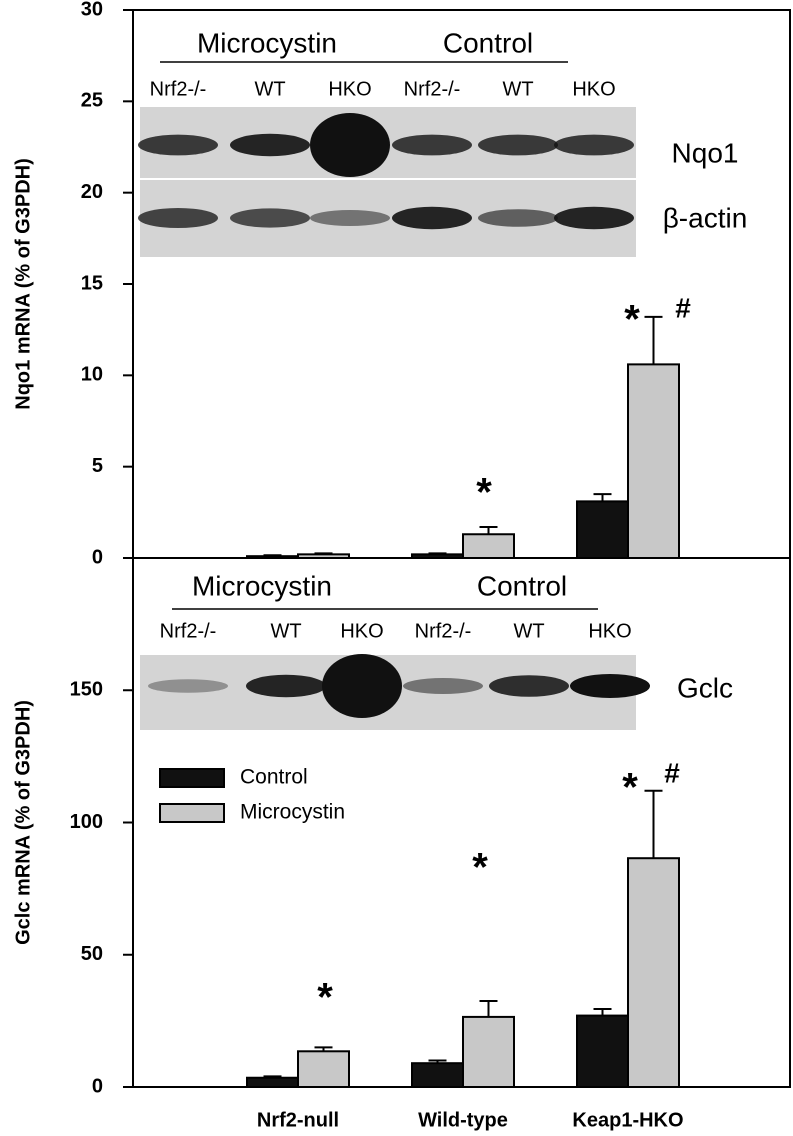  I want to click on blot-band-label: Nqo1, so click(705, 152).